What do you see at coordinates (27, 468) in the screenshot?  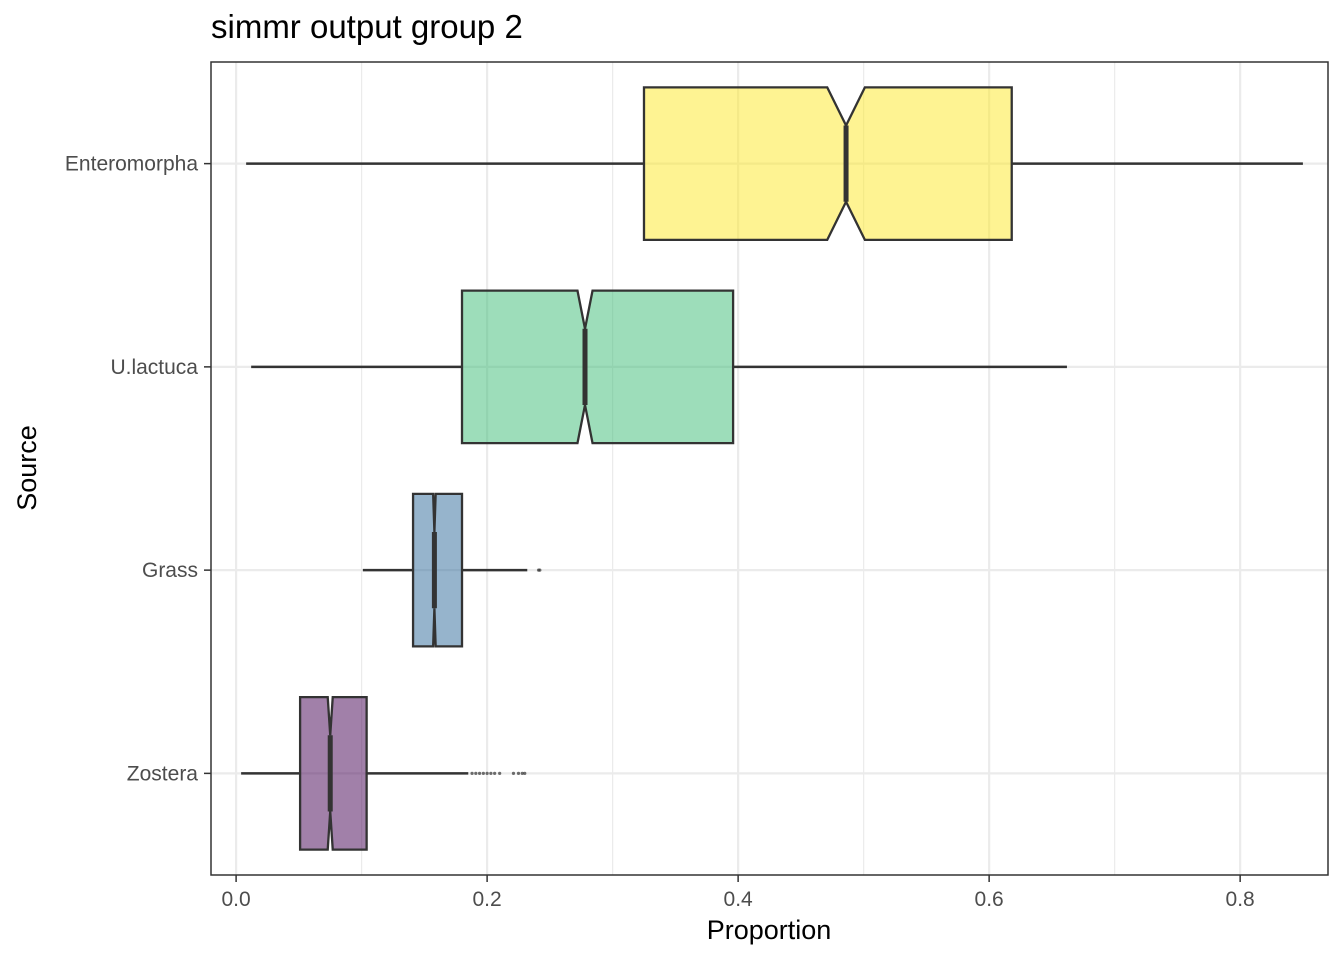 I see `y-axis-title: Source` at bounding box center [27, 468].